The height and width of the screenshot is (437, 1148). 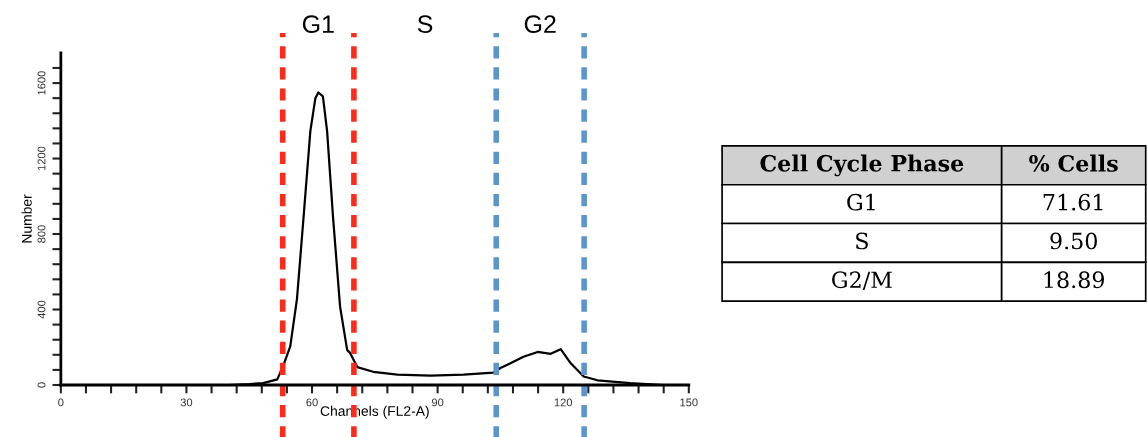 What do you see at coordinates (41, 158) in the screenshot?
I see `y-tick-label: 1200` at bounding box center [41, 158].